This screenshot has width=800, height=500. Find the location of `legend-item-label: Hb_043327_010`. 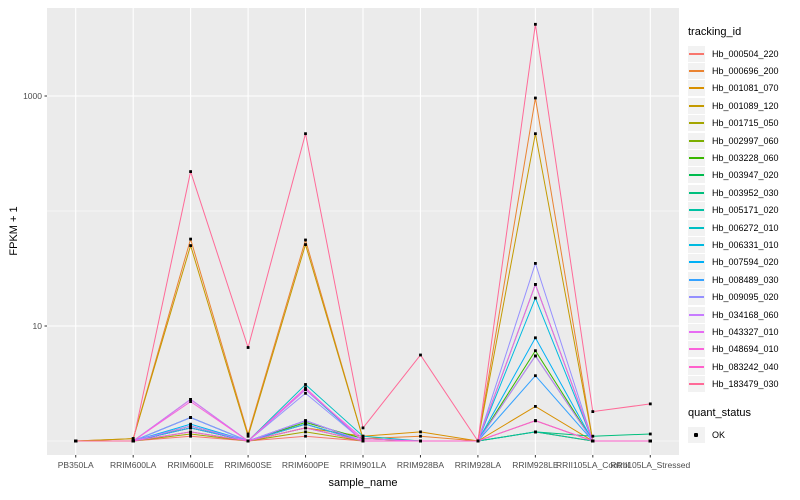

legend-item-label: Hb_043327_010 is located at coordinates (745, 331).